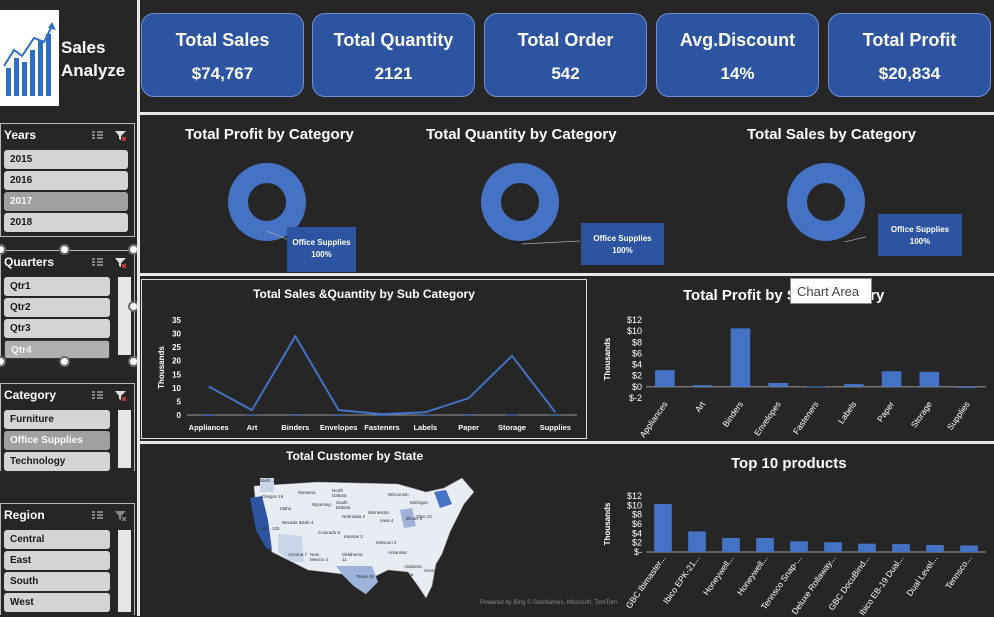  Describe the element at coordinates (382, 375) in the screenshot. I see `sales-line` at that location.